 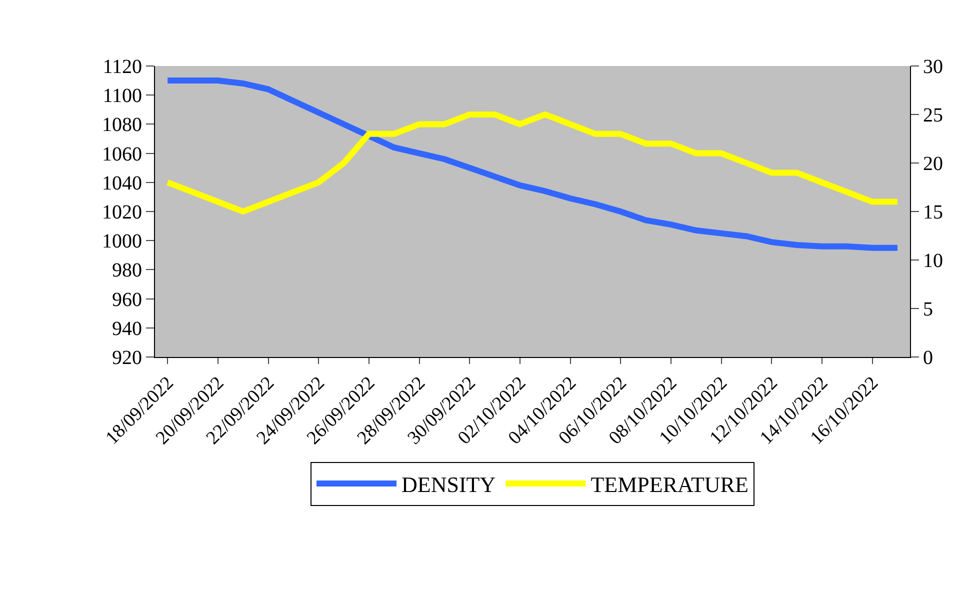 I want to click on legend-label: TEMPERATURE, so click(x=669, y=485).